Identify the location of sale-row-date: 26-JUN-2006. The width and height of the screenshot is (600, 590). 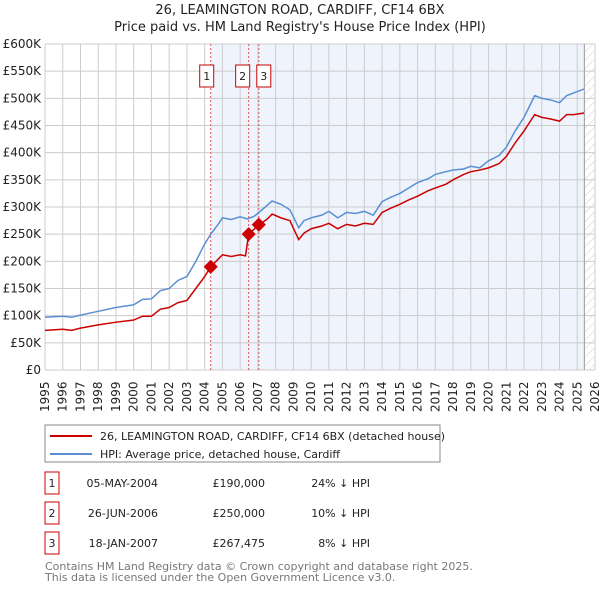
(123, 513).